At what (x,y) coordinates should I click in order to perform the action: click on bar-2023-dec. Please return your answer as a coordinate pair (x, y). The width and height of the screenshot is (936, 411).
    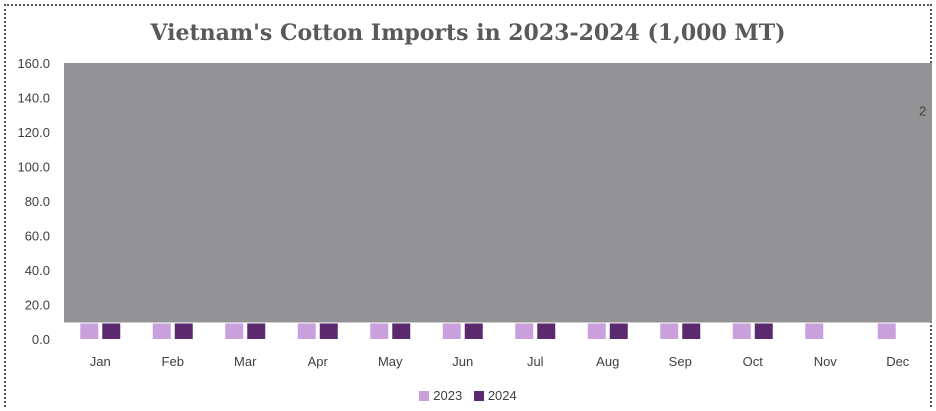
    Looking at the image, I should click on (886, 331).